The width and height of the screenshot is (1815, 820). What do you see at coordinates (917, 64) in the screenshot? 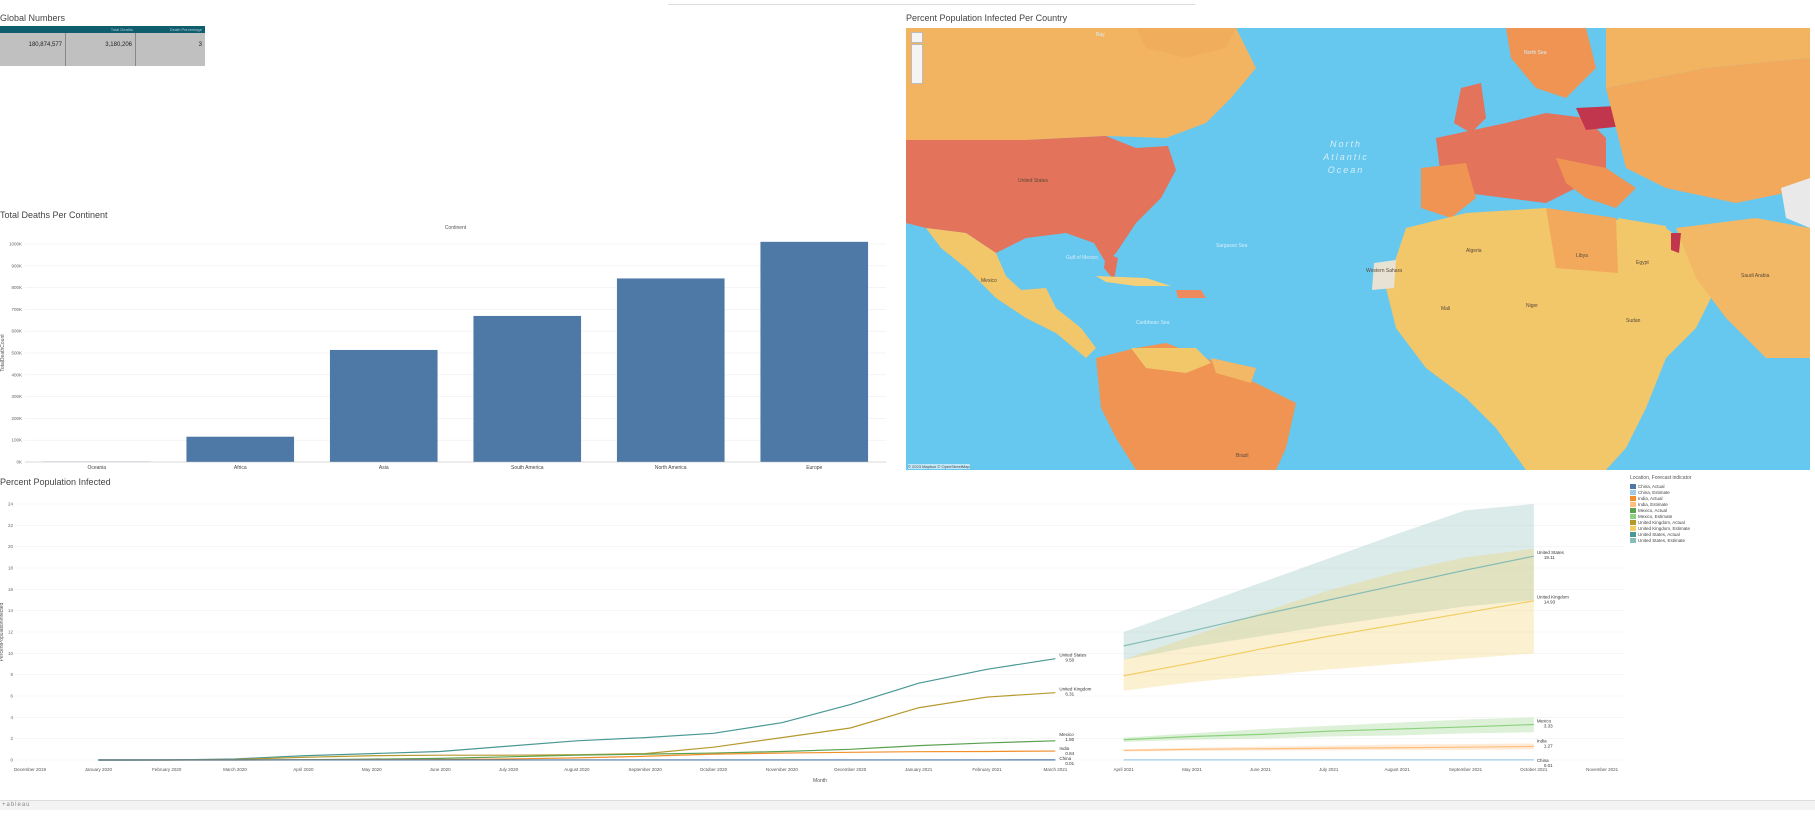
I see `map-zoom-controls` at bounding box center [917, 64].